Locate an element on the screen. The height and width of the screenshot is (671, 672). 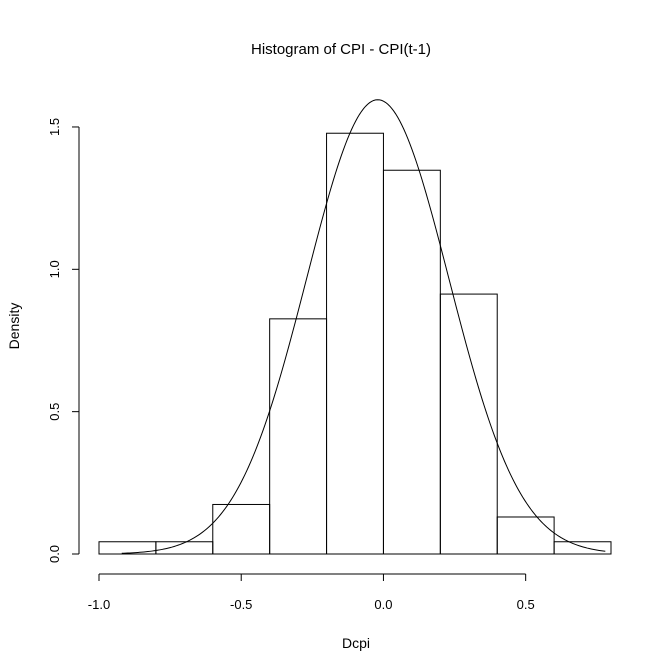
chart-title: Histogram of CPI - CPI(t-1) is located at coordinates (341, 49).